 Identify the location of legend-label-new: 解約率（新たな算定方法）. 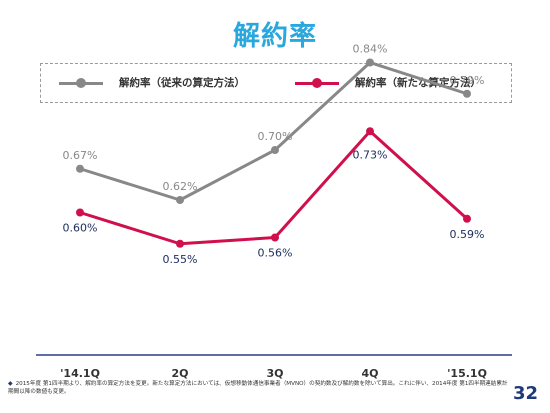
(418, 83).